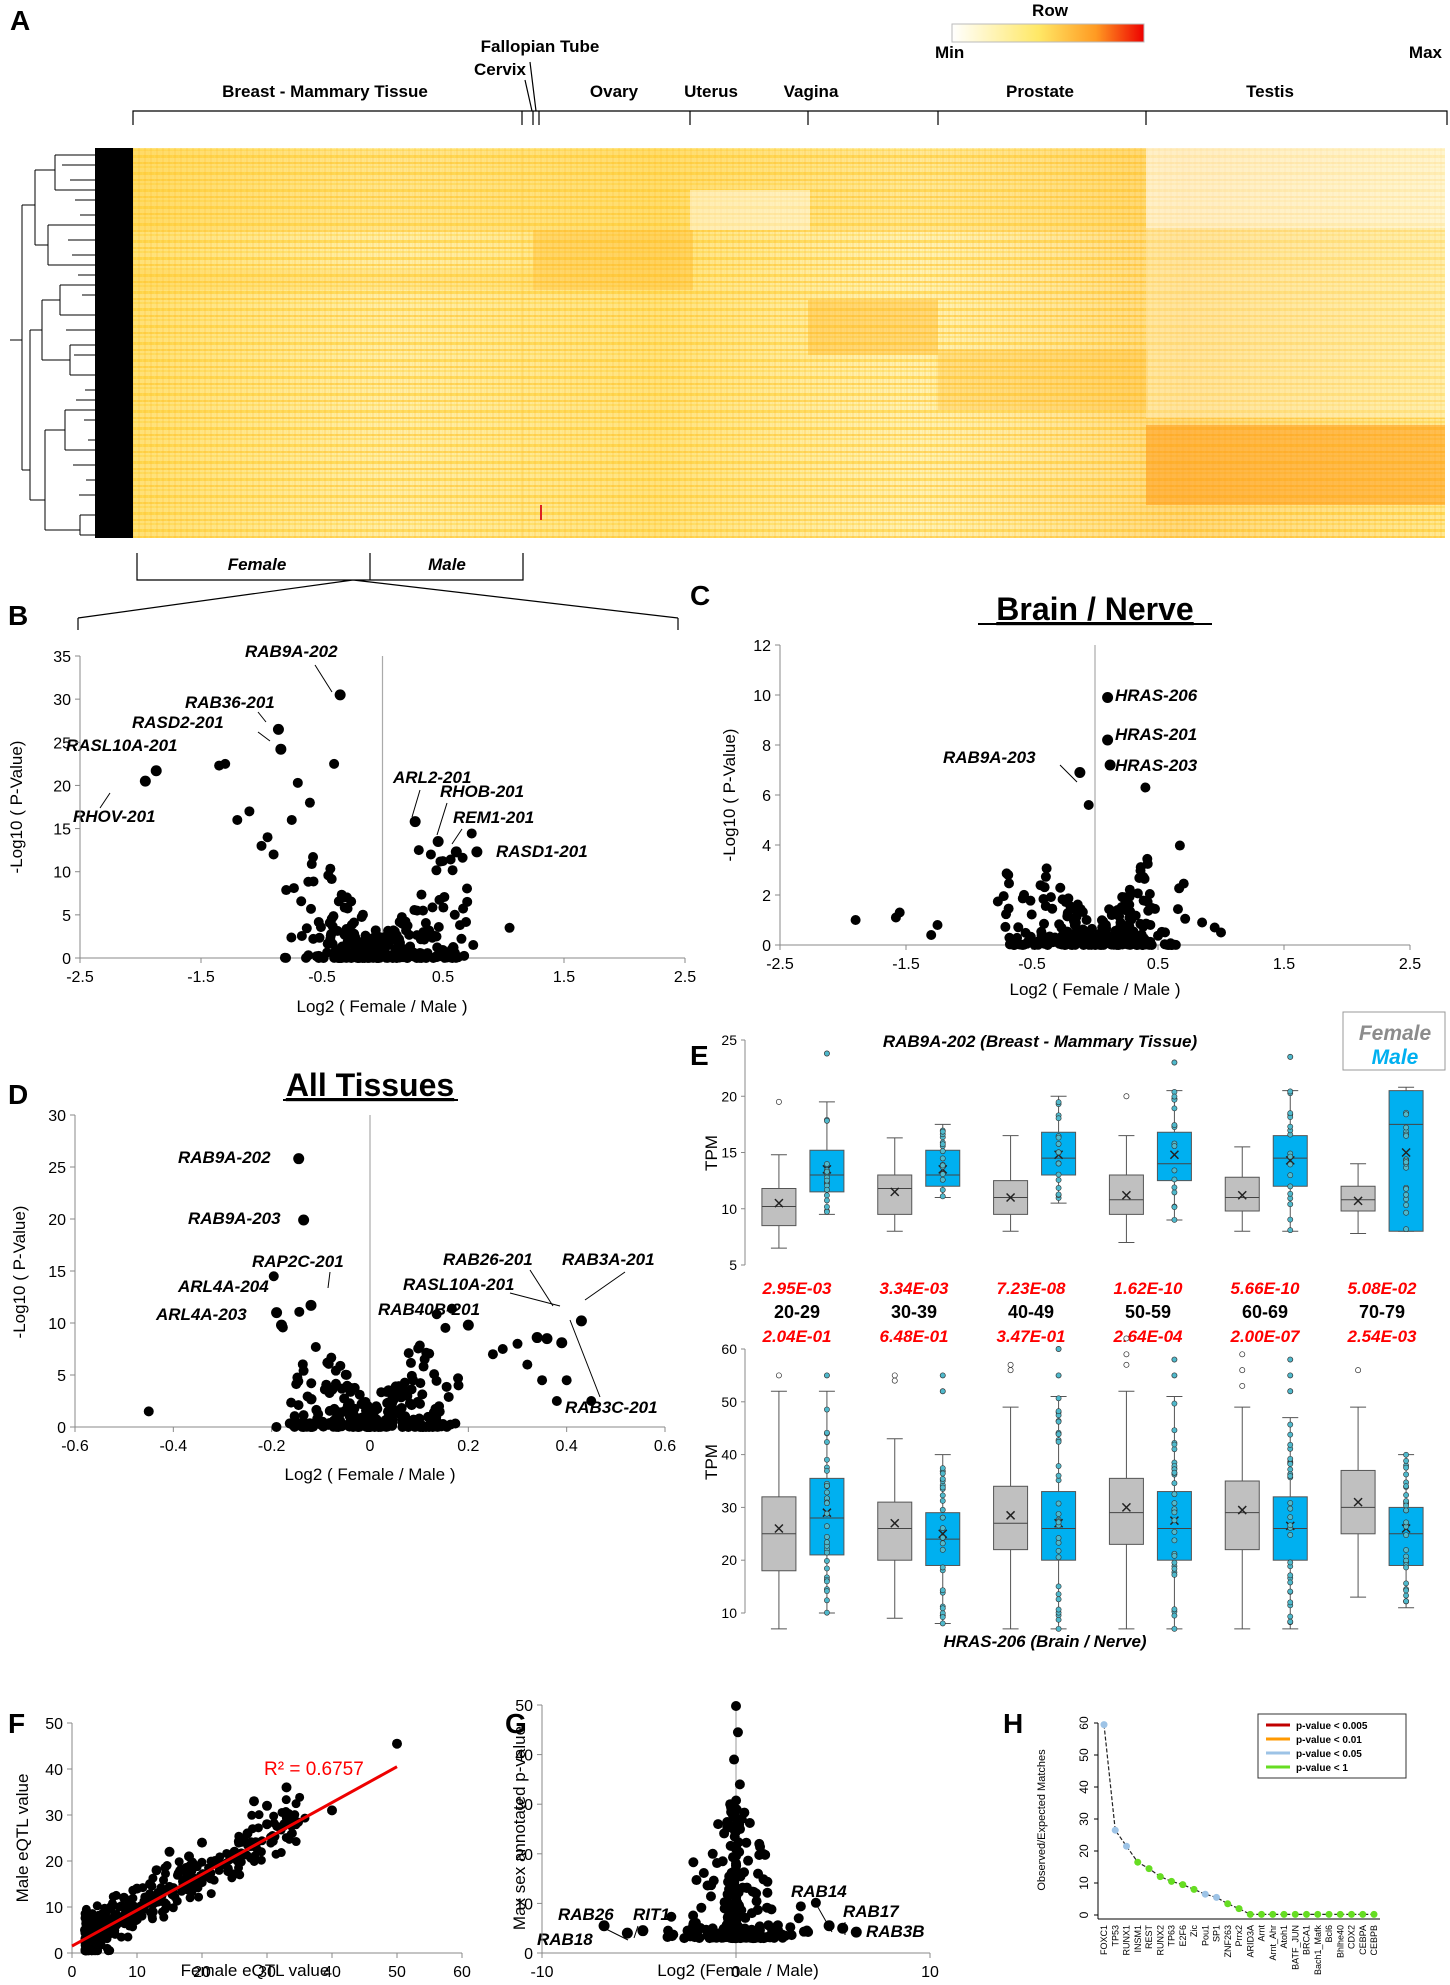 The image size is (1450, 1985). What do you see at coordinates (1261, 1914) in the screenshot?
I see `point-arnt` at bounding box center [1261, 1914].